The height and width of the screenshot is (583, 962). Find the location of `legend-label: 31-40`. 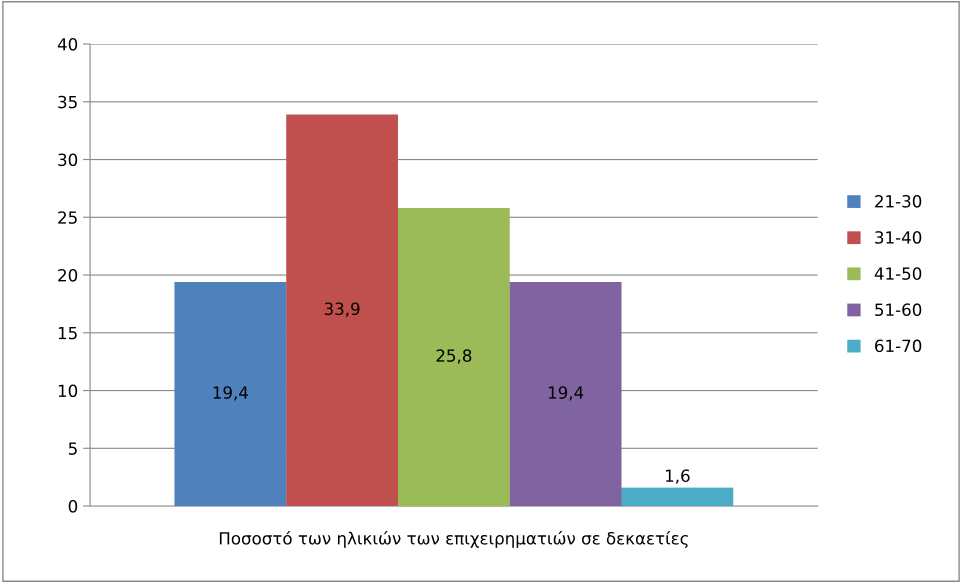

legend-label: 31-40 is located at coordinates (898, 237).